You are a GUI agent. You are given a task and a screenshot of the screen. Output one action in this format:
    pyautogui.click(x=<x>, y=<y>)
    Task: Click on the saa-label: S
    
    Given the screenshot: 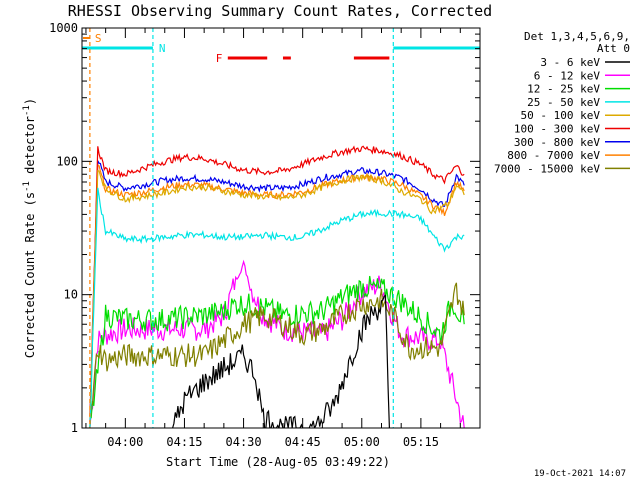 What is the action you would take?
    pyautogui.click(x=98, y=38)
    